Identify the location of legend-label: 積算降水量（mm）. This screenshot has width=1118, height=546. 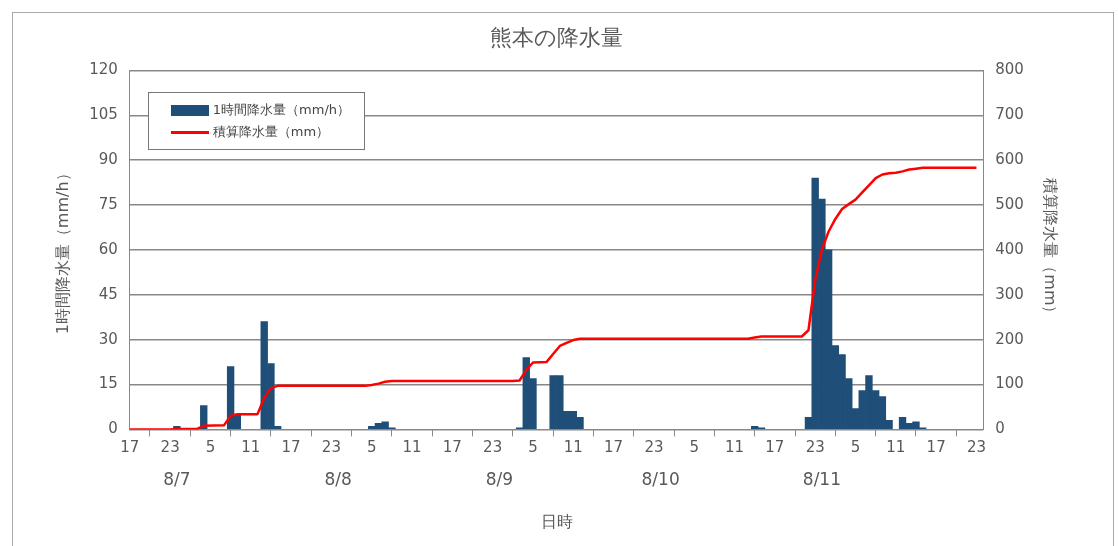
(271, 132).